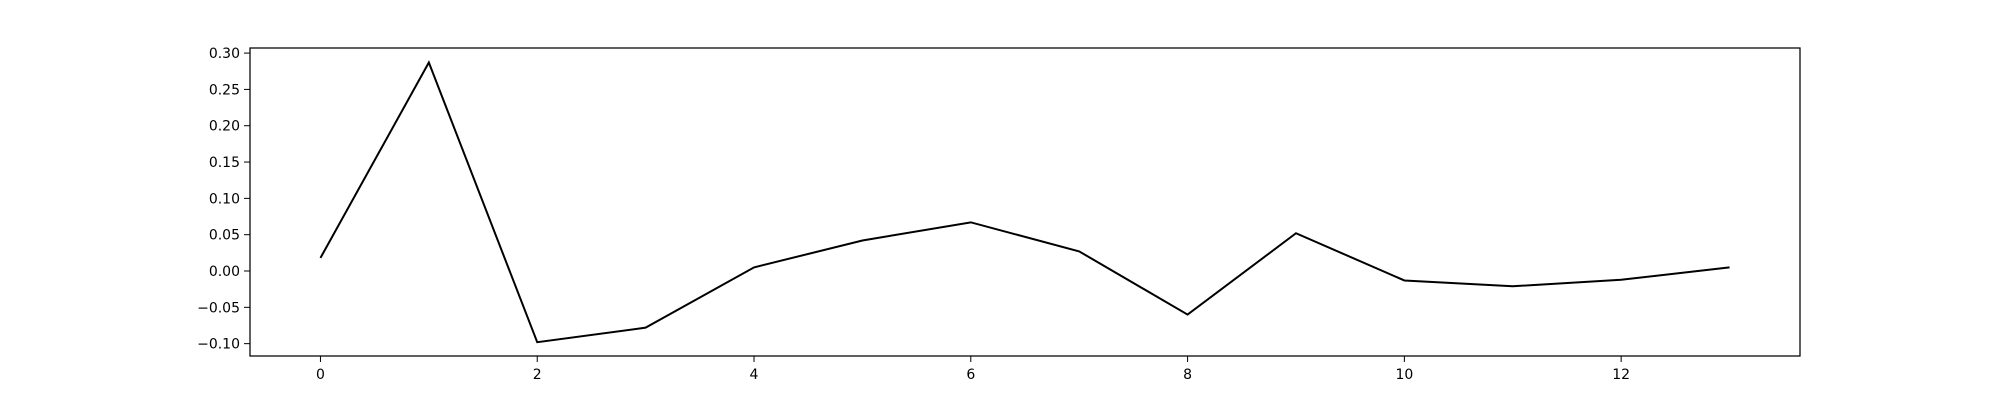  What do you see at coordinates (224, 127) in the screenshot?
I see `y-tick-label: 0.20` at bounding box center [224, 127].